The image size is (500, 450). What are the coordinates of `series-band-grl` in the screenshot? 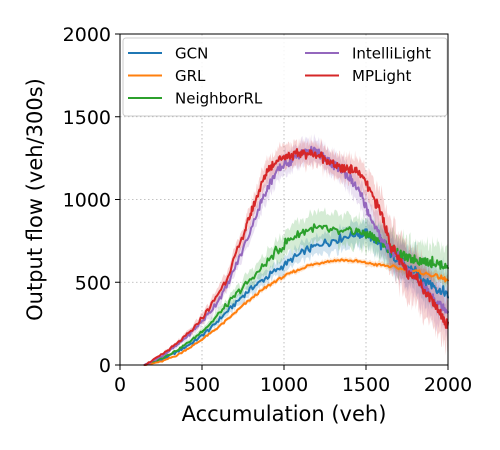 It's located at (296, 310).